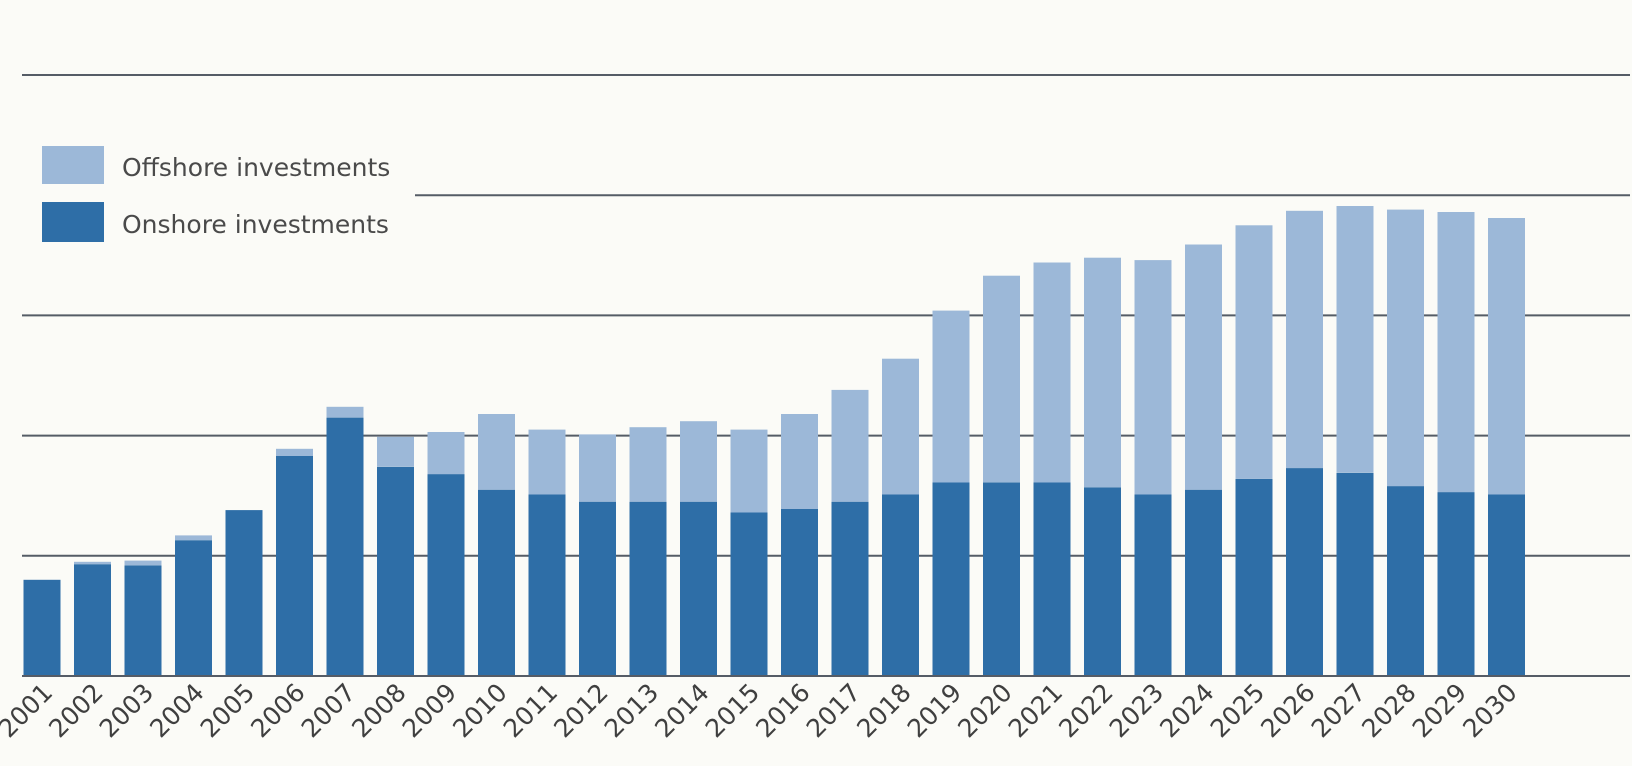 The height and width of the screenshot is (766, 1632). What do you see at coordinates (1035, 710) in the screenshot?
I see `x-tick-label: 2021` at bounding box center [1035, 710].